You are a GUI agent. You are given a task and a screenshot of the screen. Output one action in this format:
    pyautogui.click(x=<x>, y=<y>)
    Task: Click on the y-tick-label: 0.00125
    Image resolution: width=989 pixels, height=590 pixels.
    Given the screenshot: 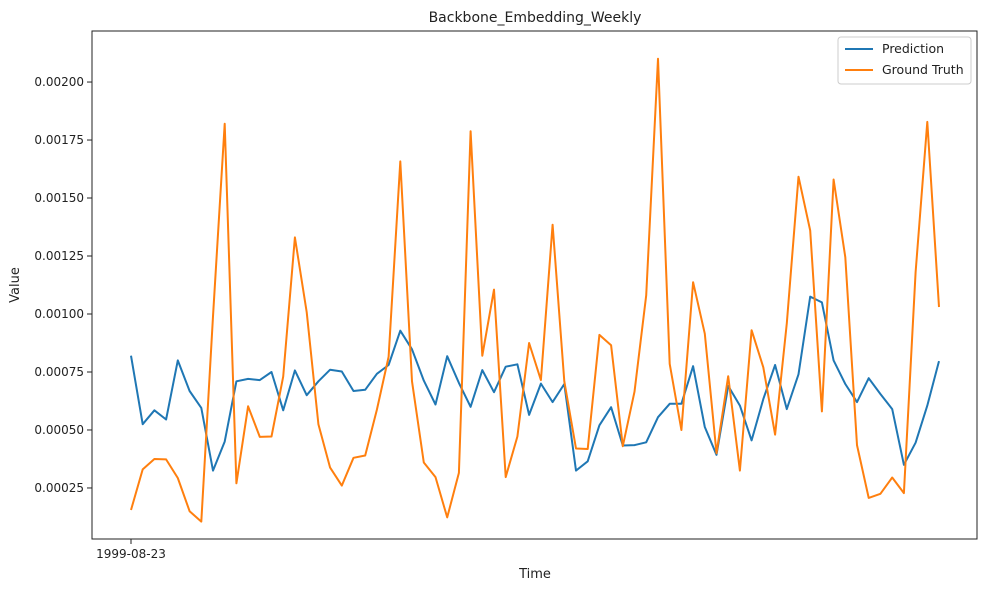 What is the action you would take?
    pyautogui.click(x=59, y=256)
    